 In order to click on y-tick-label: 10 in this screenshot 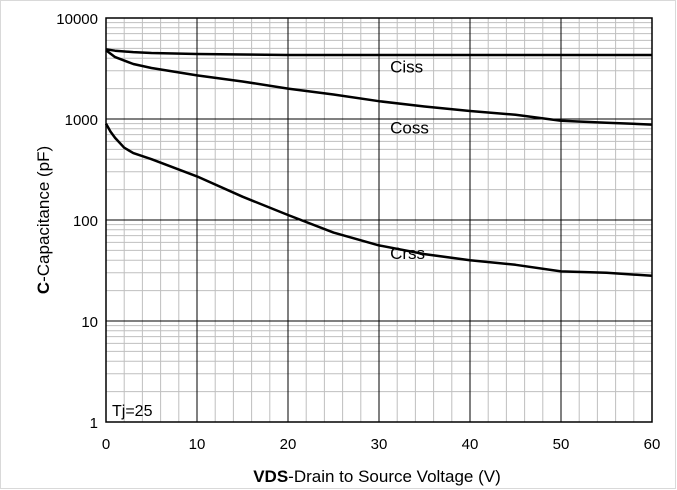, I will do `click(89, 322)`.